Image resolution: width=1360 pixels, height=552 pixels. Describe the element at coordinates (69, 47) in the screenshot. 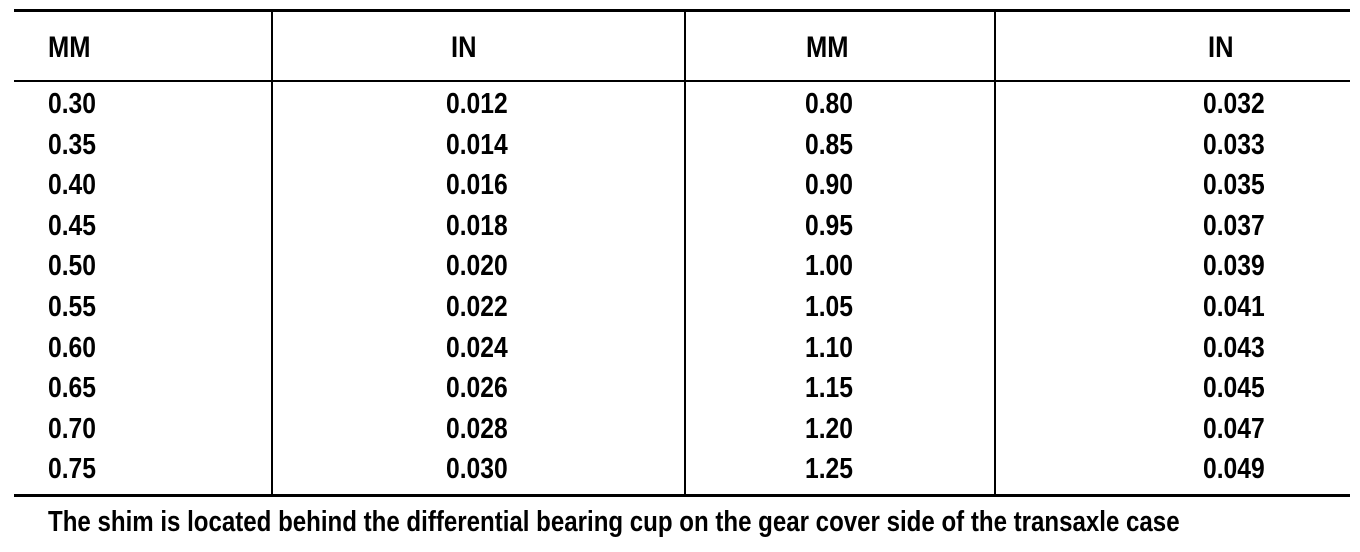

I see `header-mm-1: MM` at that location.